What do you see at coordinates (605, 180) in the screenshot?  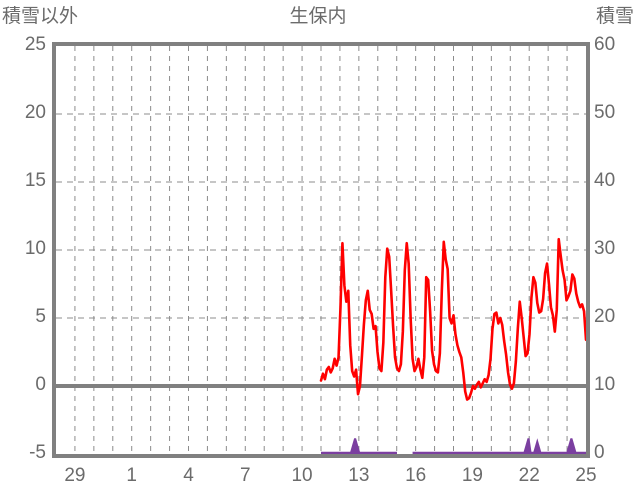 I see `right-tick-label: 40` at bounding box center [605, 180].